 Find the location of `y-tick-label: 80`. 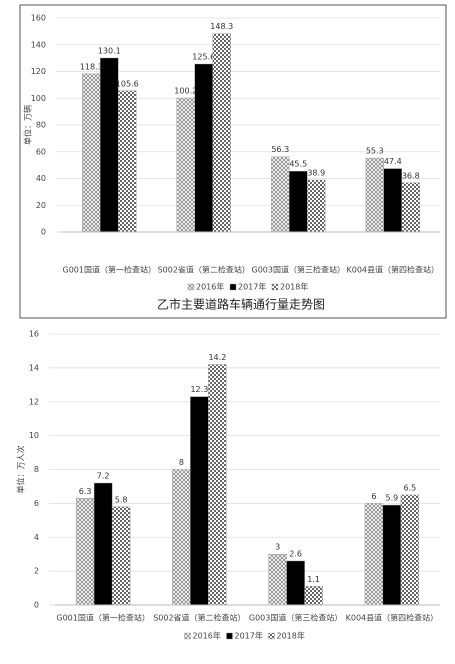

y-tick-label: 80 is located at coordinates (41, 125).